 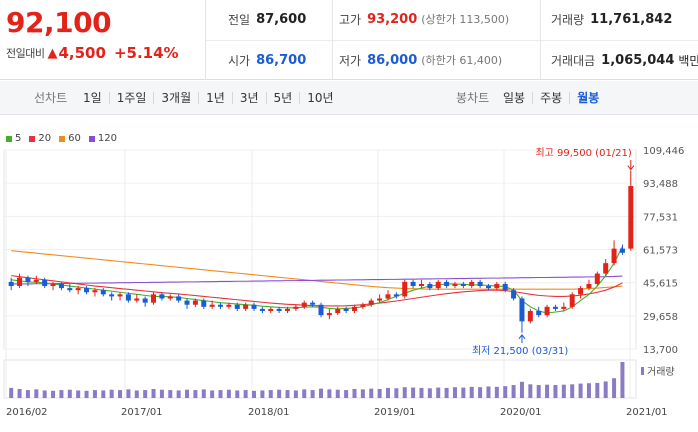 What do you see at coordinates (146, 53) in the screenshot?
I see `change-percent: +5.14%` at bounding box center [146, 53].